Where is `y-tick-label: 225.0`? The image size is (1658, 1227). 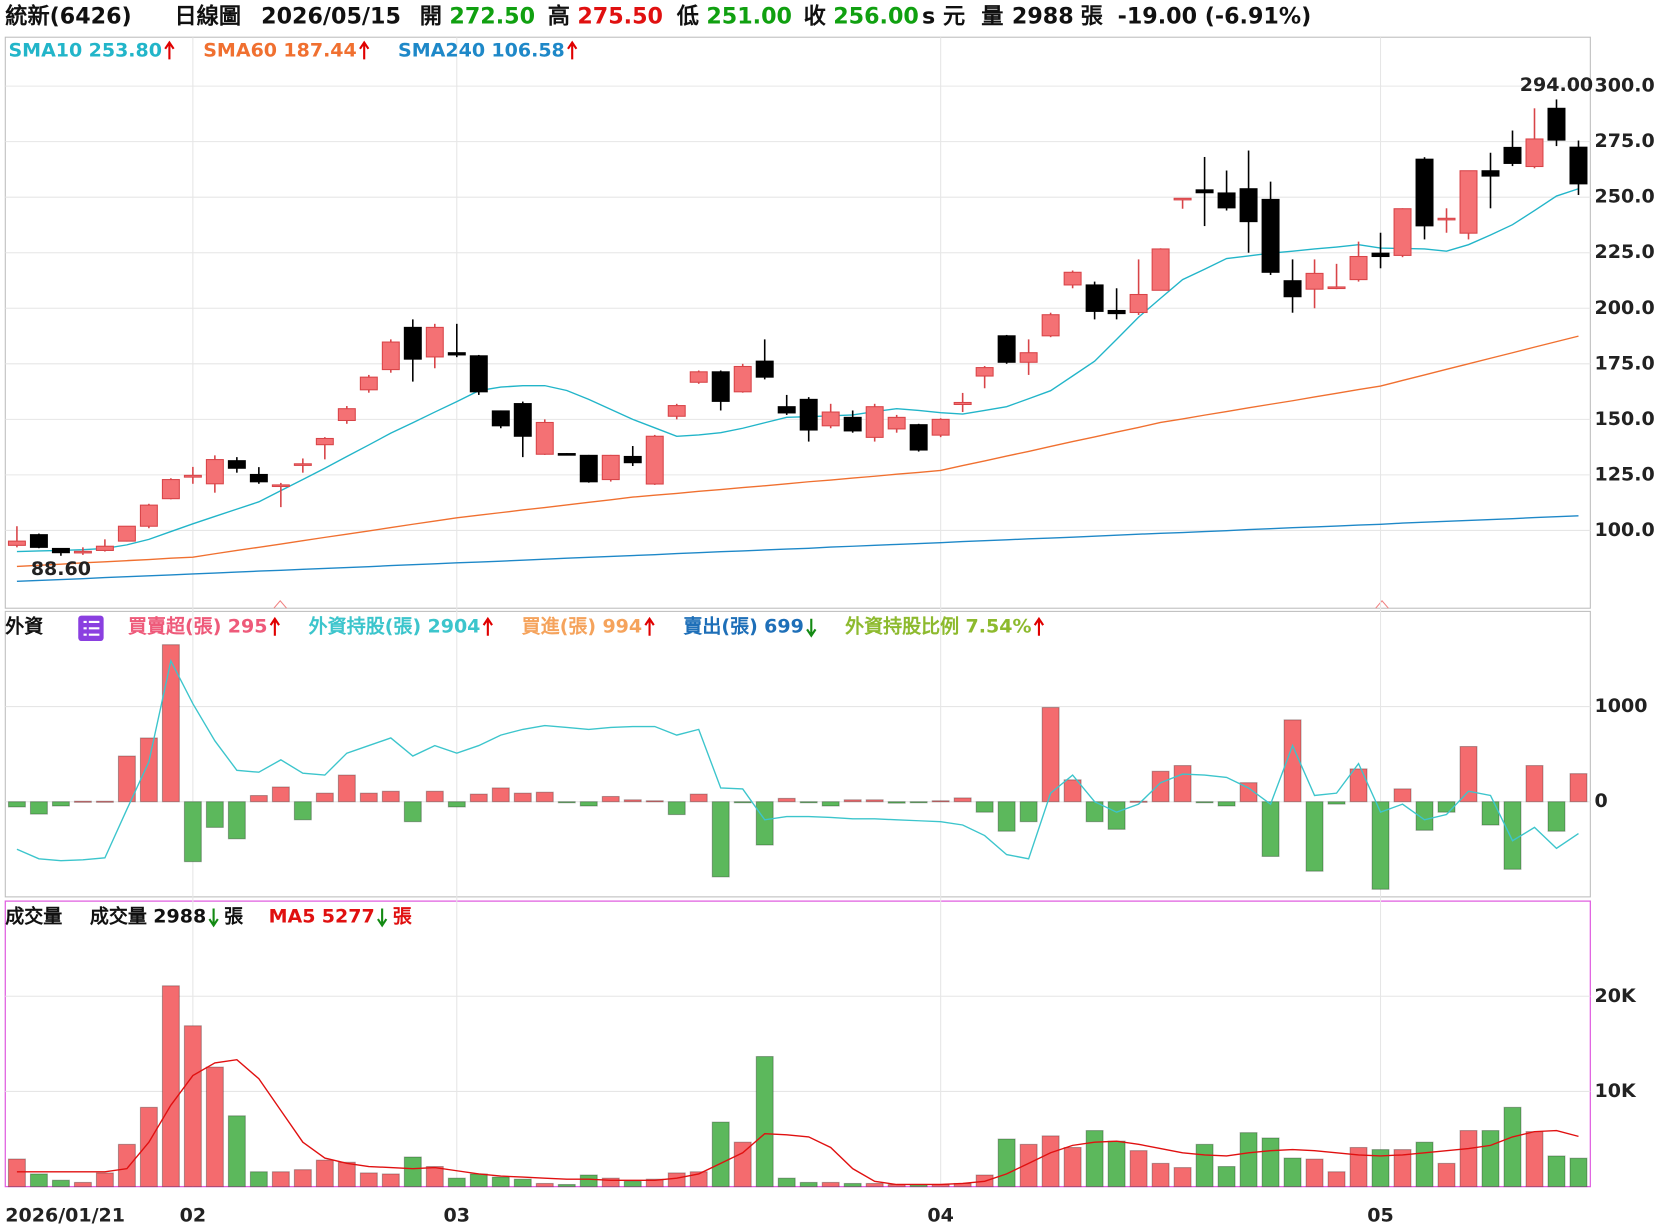
y-tick-label: 225.0 is located at coordinates (1625, 252).